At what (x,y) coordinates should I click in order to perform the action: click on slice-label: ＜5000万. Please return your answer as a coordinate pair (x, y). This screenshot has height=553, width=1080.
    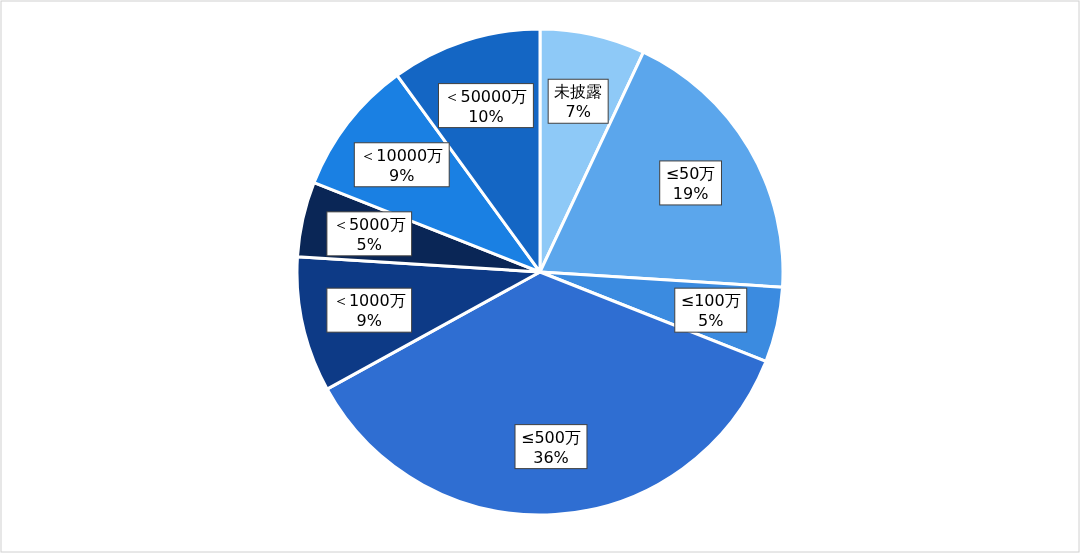
    Looking at the image, I should click on (369, 224).